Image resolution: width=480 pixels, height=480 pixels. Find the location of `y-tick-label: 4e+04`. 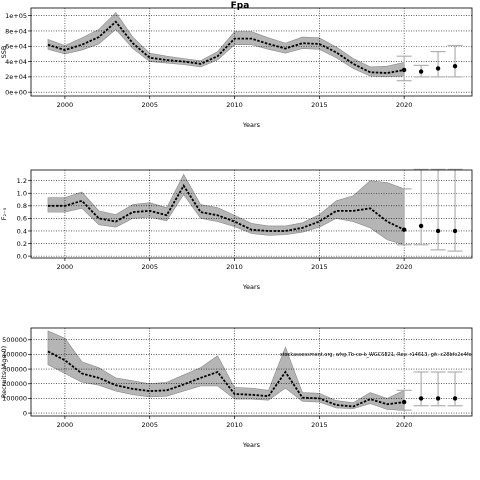

y-tick-label: 4e+04 is located at coordinates (16, 62).